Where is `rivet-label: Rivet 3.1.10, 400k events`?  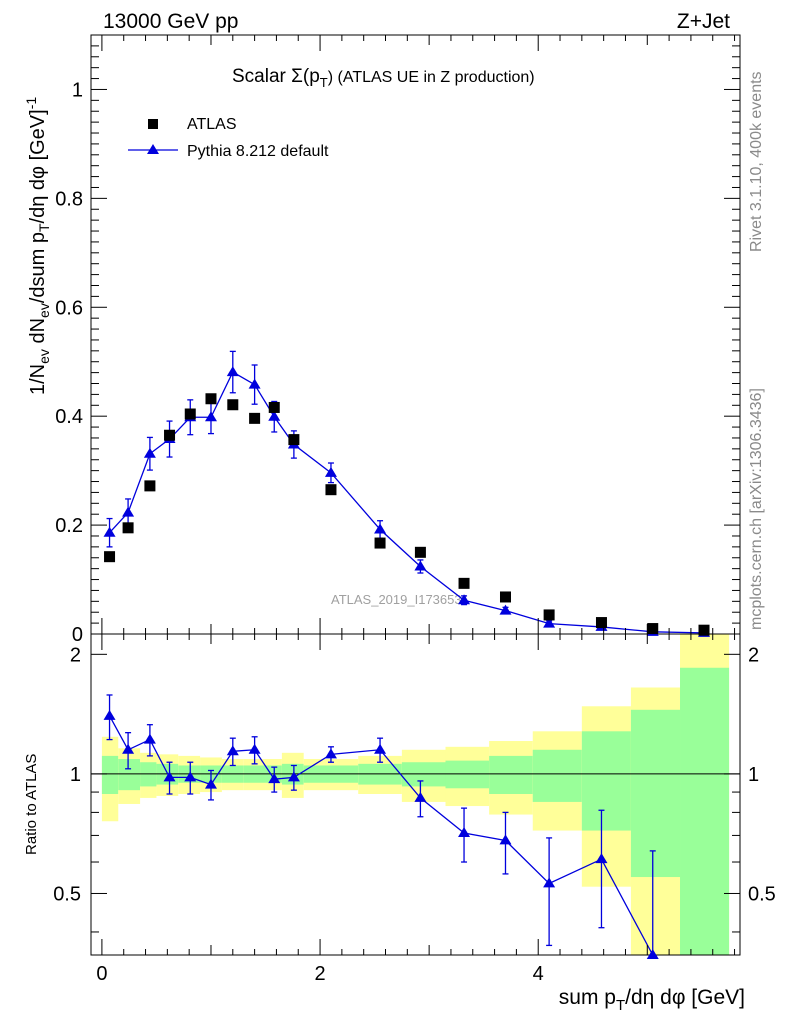
rivet-label: Rivet 3.1.10, 400k events is located at coordinates (756, 161).